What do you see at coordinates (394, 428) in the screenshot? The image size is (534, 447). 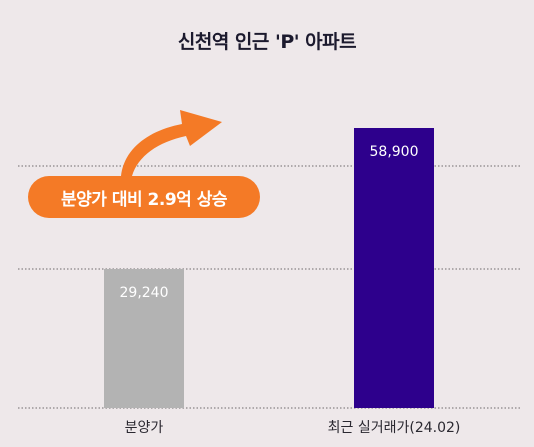 I see `category-label: 최근 실거래가(24.02)` at bounding box center [394, 428].